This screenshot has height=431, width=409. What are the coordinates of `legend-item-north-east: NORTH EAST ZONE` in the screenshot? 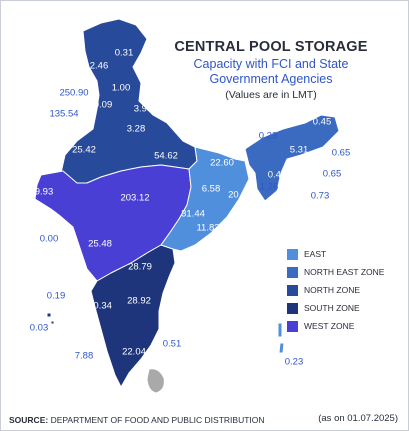 It's located at (335, 272).